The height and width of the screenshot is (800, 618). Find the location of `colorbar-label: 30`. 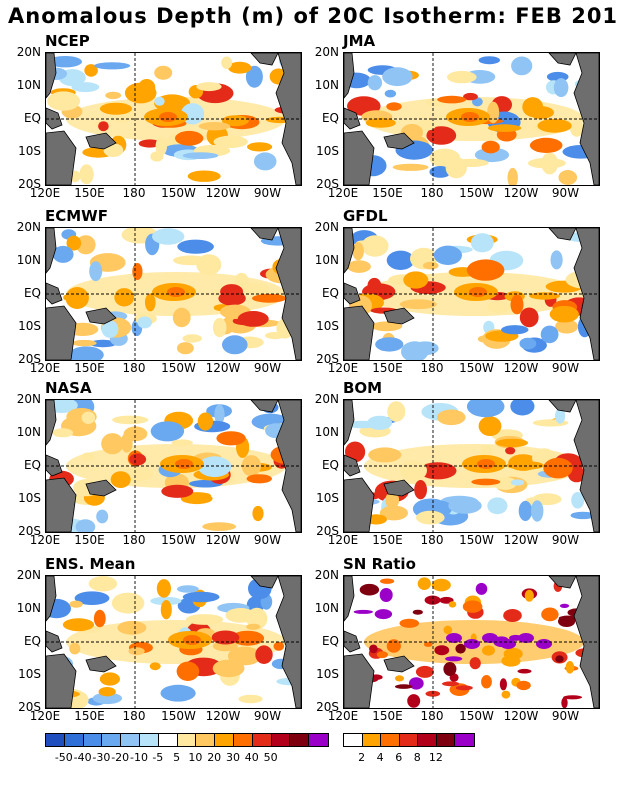

colorbar-label: 30 is located at coordinates (233, 757).